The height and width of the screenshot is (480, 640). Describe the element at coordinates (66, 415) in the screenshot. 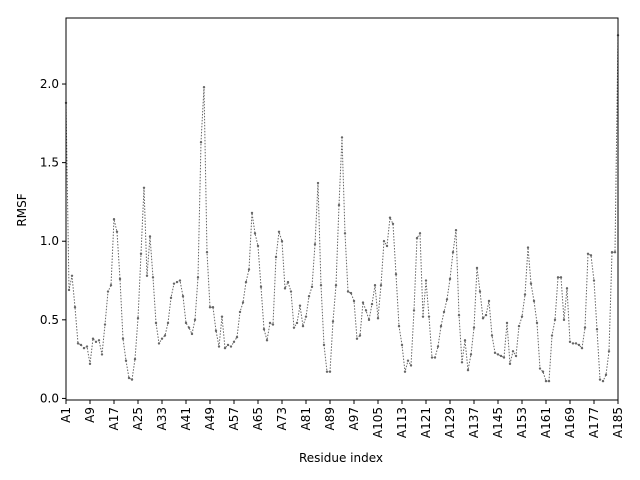

I see `x-tick-label: A1` at that location.